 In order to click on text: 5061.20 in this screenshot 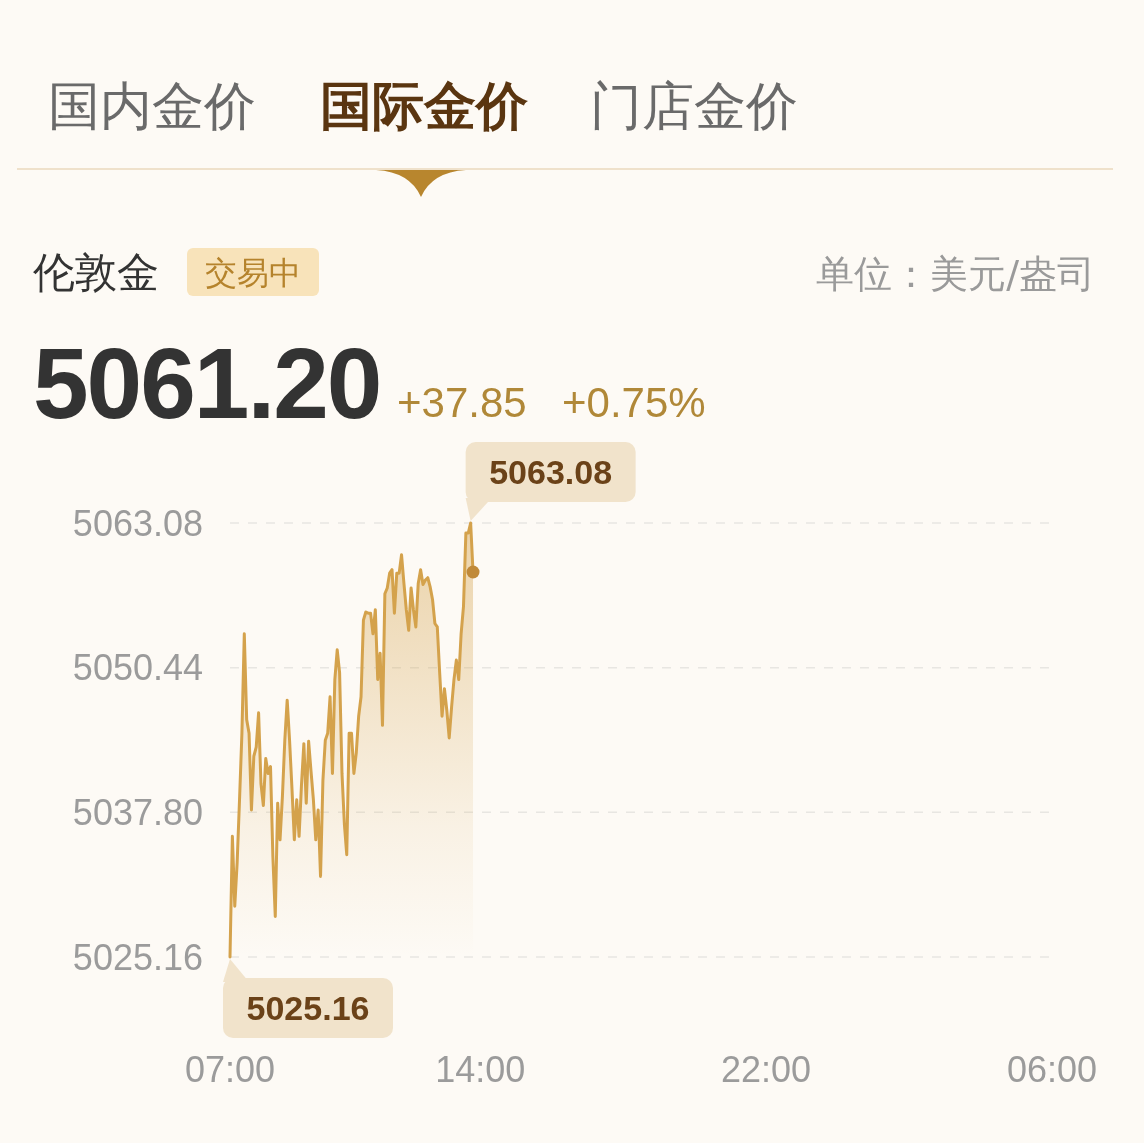, I will do `click(207, 383)`.